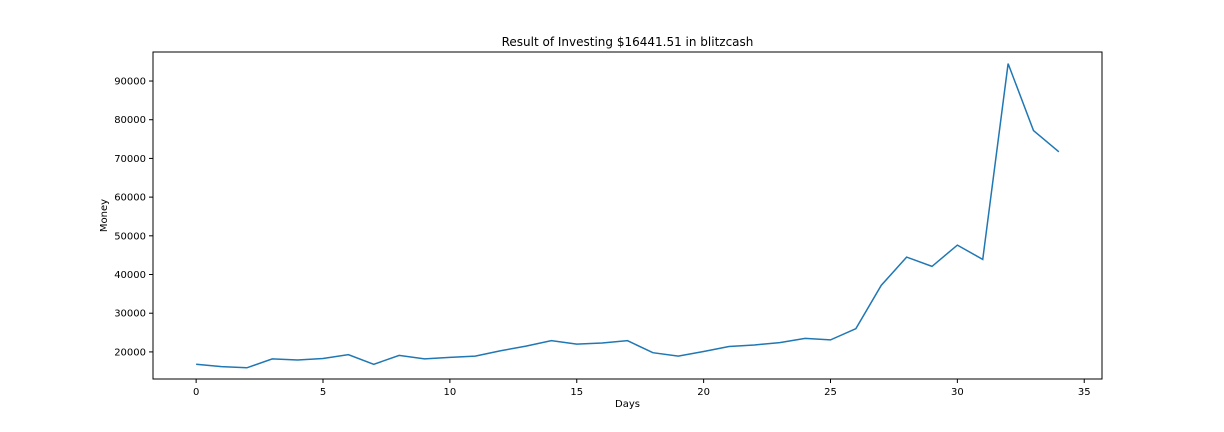 The height and width of the screenshot is (432, 1224). Describe the element at coordinates (130, 159) in the screenshot. I see `y-tick-label: 70000` at that location.